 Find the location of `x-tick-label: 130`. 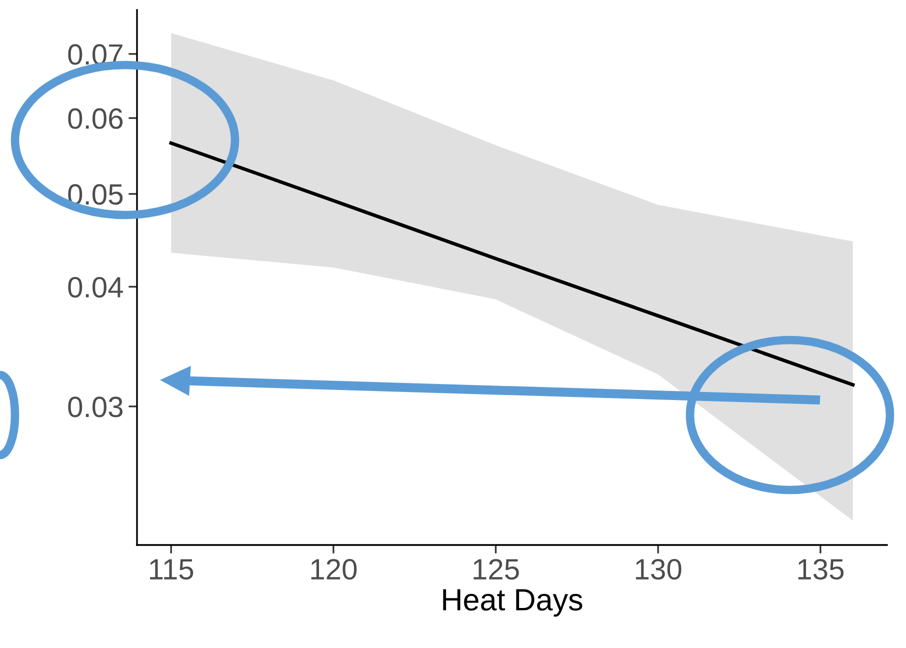

x-tick-label: 130 is located at coordinates (659, 569).